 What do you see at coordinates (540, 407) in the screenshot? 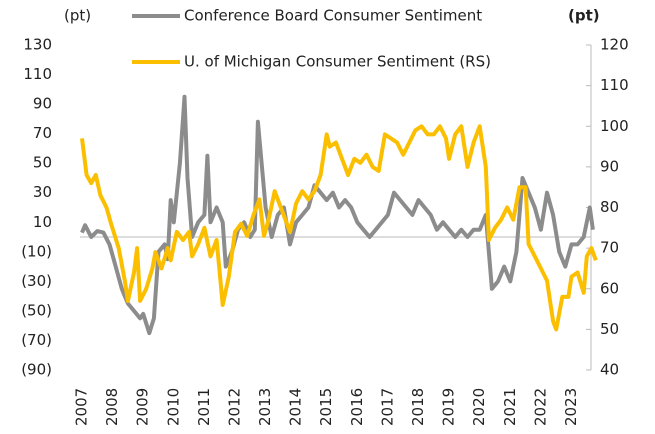
I see `x-tick-label: 2022` at bounding box center [540, 407].